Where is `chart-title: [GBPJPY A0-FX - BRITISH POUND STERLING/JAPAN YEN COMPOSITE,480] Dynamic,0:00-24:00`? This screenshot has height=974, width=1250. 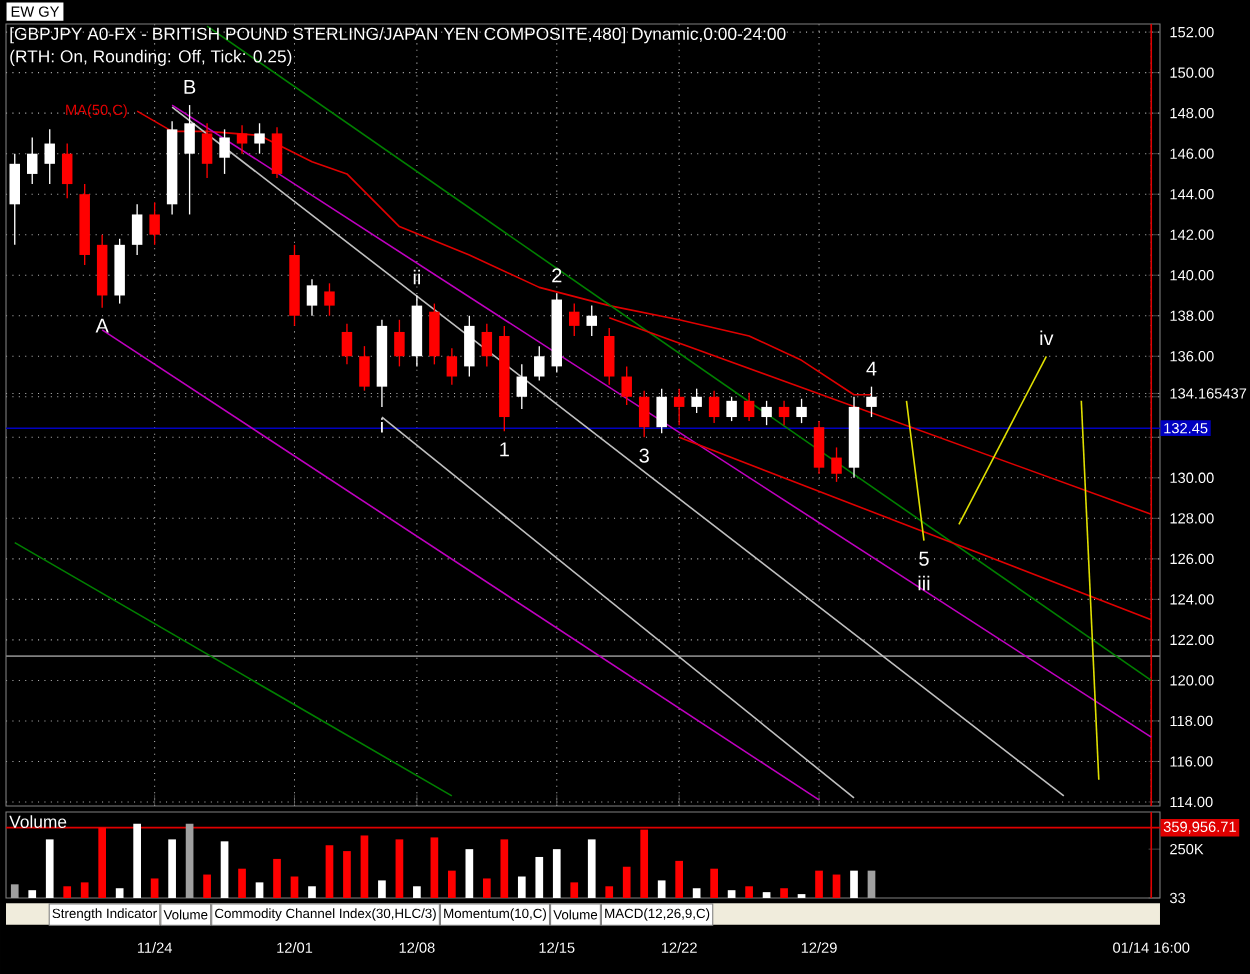
chart-title: [GBPJPY A0-FX - BRITISH POUND STERLING/JAPAN YEN COMPOSITE,480] Dynamic,0:00-24:00 is located at coordinates (398, 35).